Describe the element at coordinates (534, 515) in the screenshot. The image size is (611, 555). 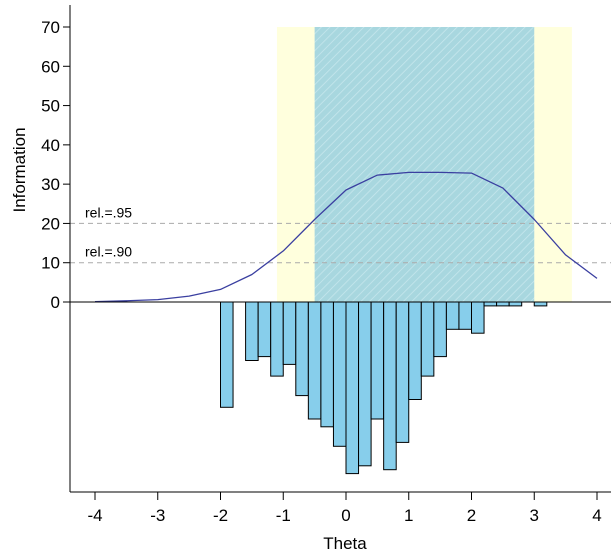
I see `x-tick-label: 3` at that location.